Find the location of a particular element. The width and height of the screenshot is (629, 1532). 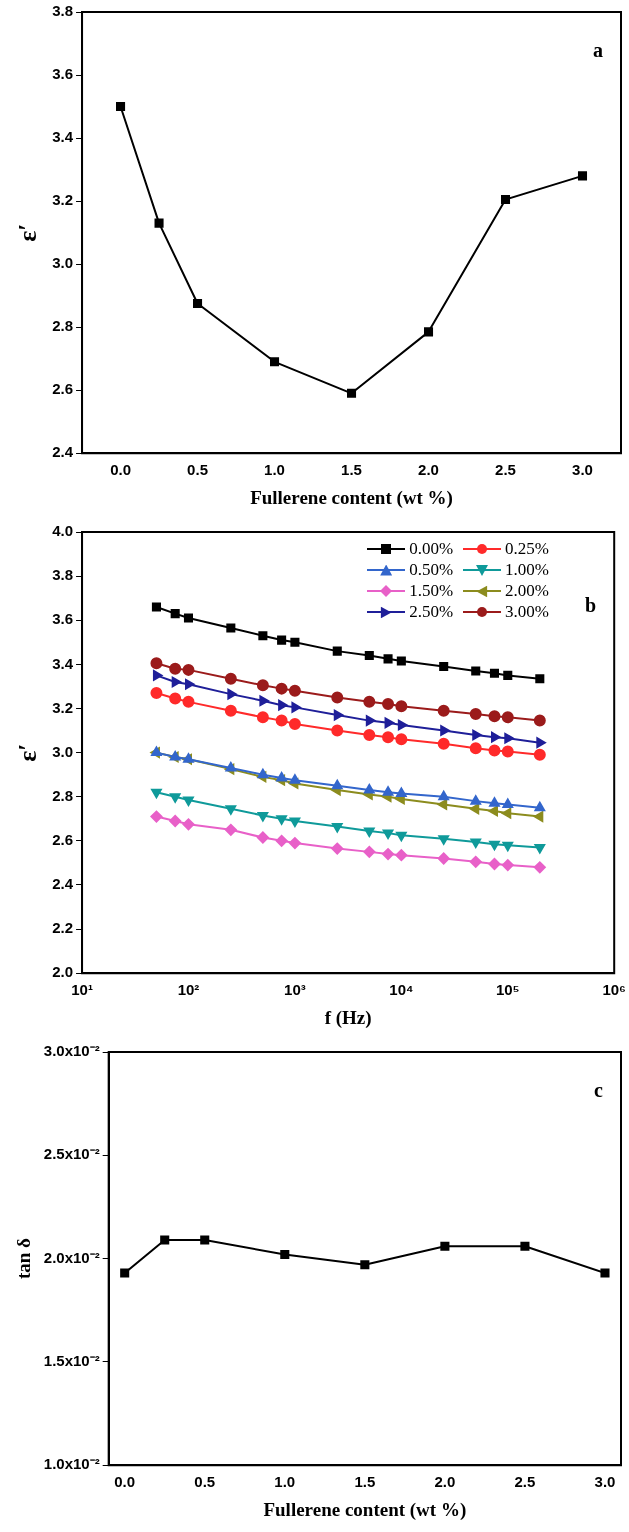

y-tick-label: 2.5x10⁻² is located at coordinates (71, 1154).